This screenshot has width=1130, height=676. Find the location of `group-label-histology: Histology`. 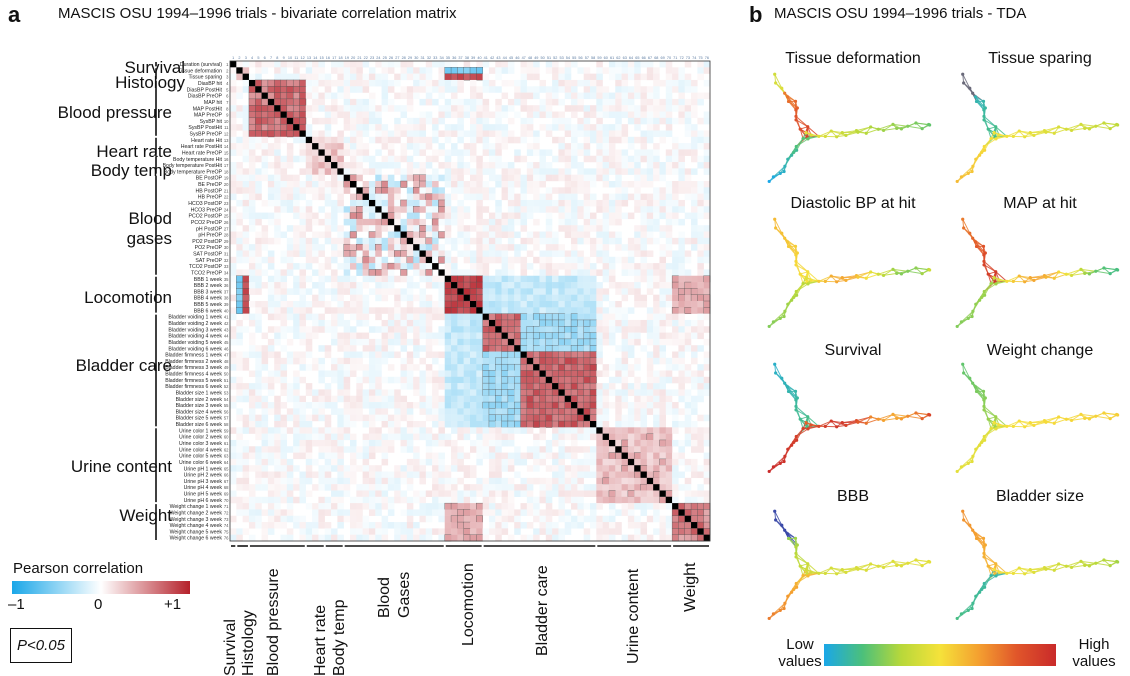

group-label-histology: Histology is located at coordinates (150, 82).